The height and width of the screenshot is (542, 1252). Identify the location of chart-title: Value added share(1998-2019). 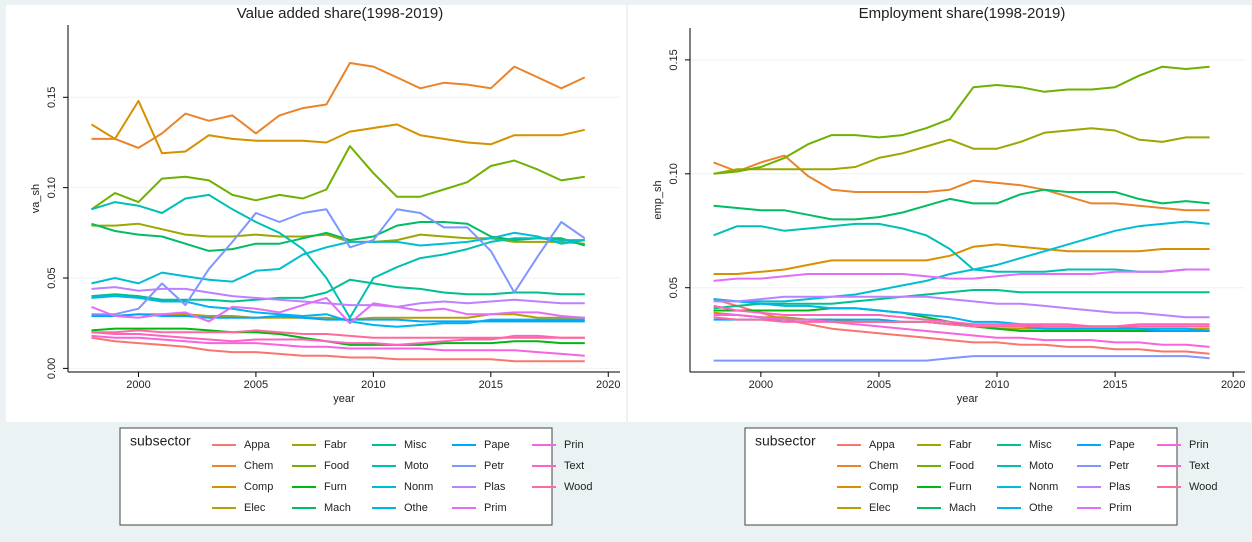
(340, 13).